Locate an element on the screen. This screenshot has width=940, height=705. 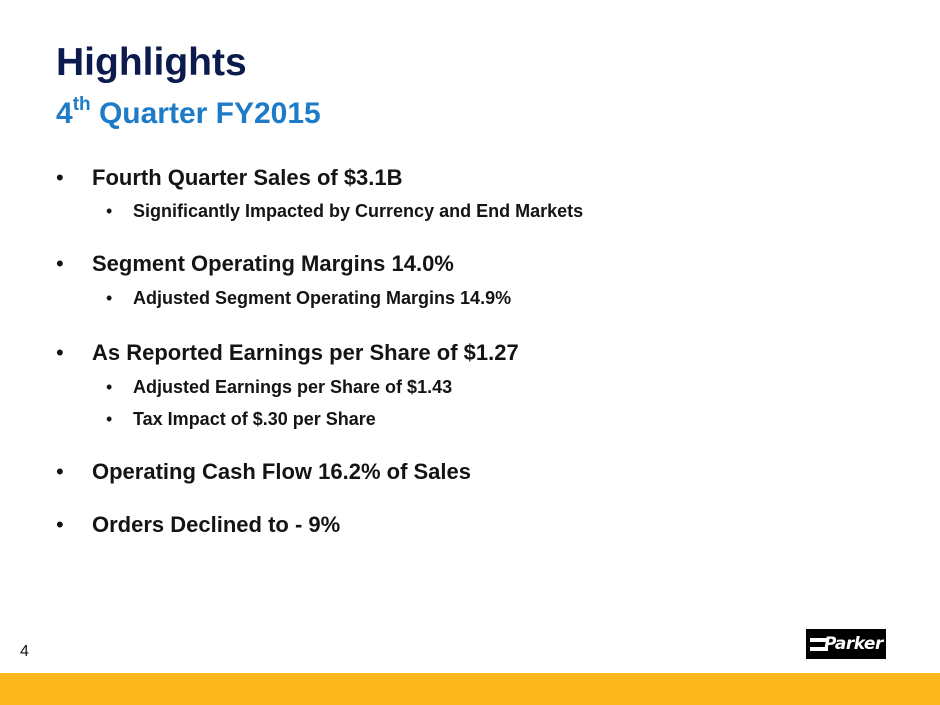
sub-bullet-text: Adjusted Earnings per Share of $1.43 is located at coordinates (293, 387).